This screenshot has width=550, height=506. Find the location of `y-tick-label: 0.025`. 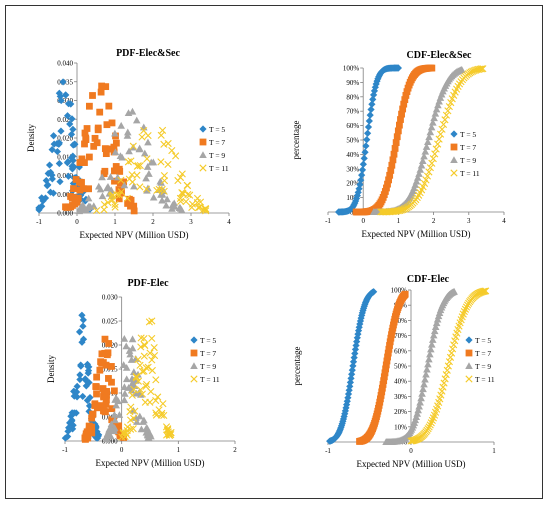

y-tick-label: 0.025 is located at coordinates (110, 322).